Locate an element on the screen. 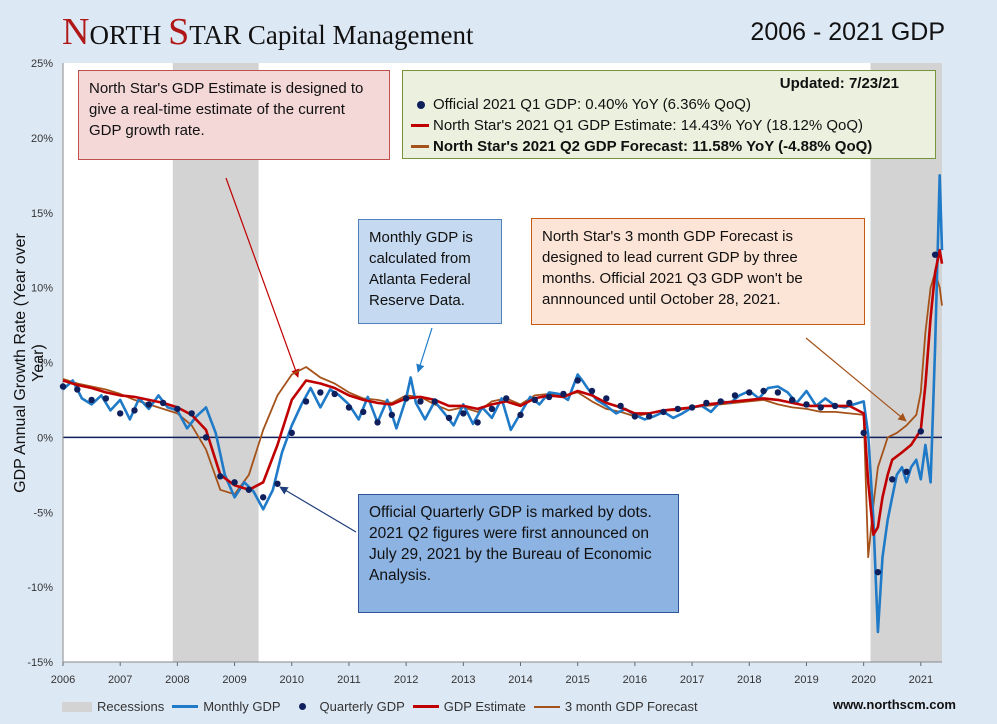 This screenshot has width=997, height=724. legend-quarterly-label: Quarterly GDP is located at coordinates (362, 706).